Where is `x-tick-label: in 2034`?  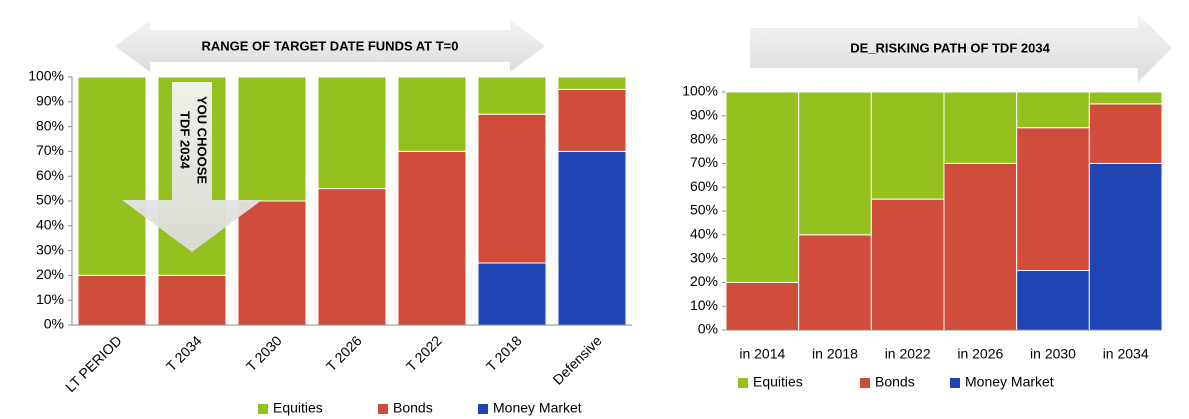
x-tick-label: in 2034 is located at coordinates (1126, 354).